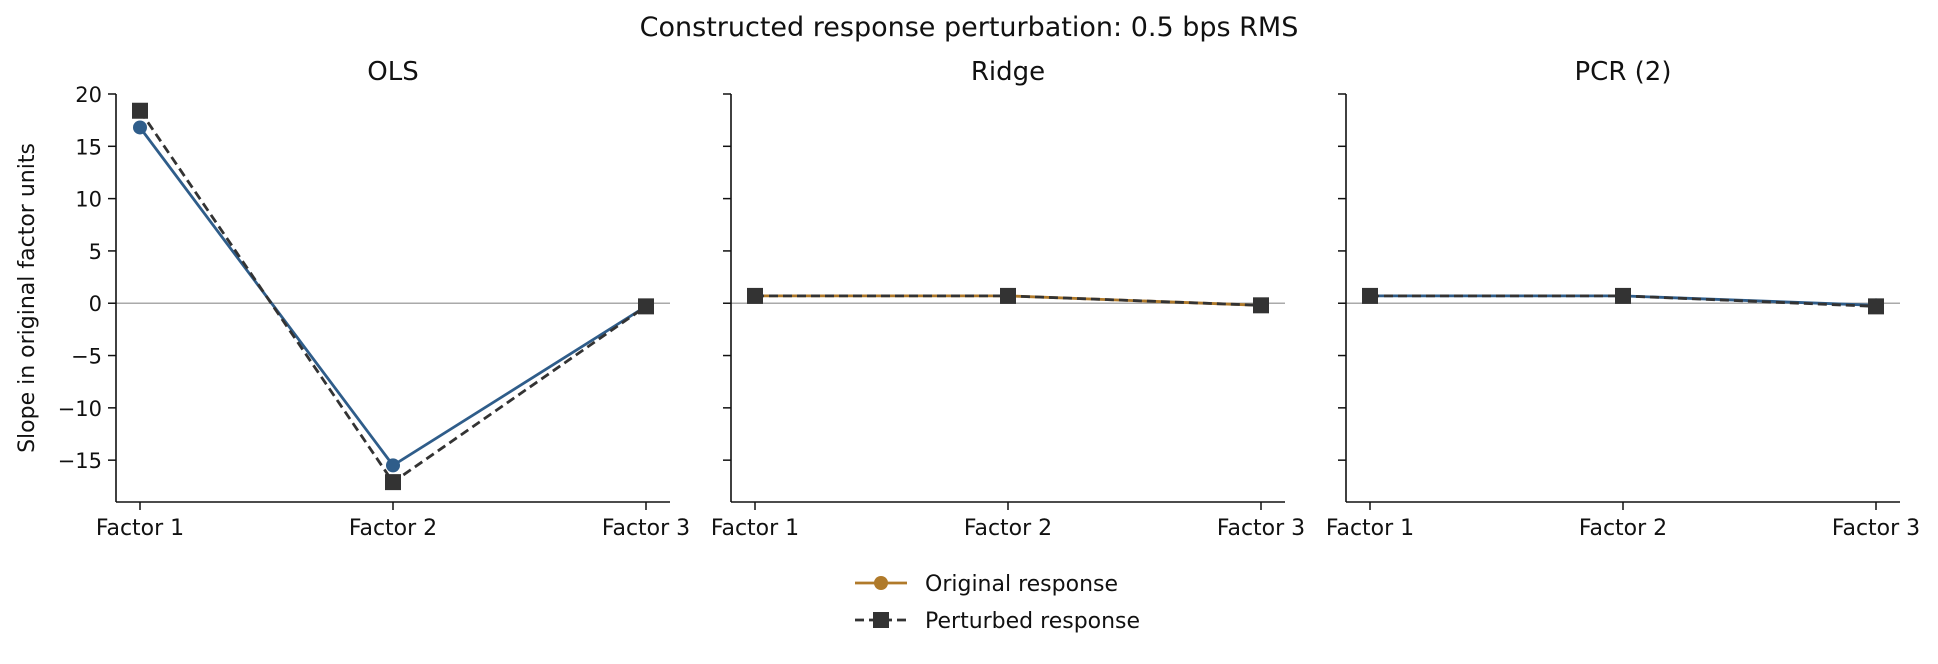 The image size is (1938, 664). I want to click on y-tick-label: 20, so click(88, 95).